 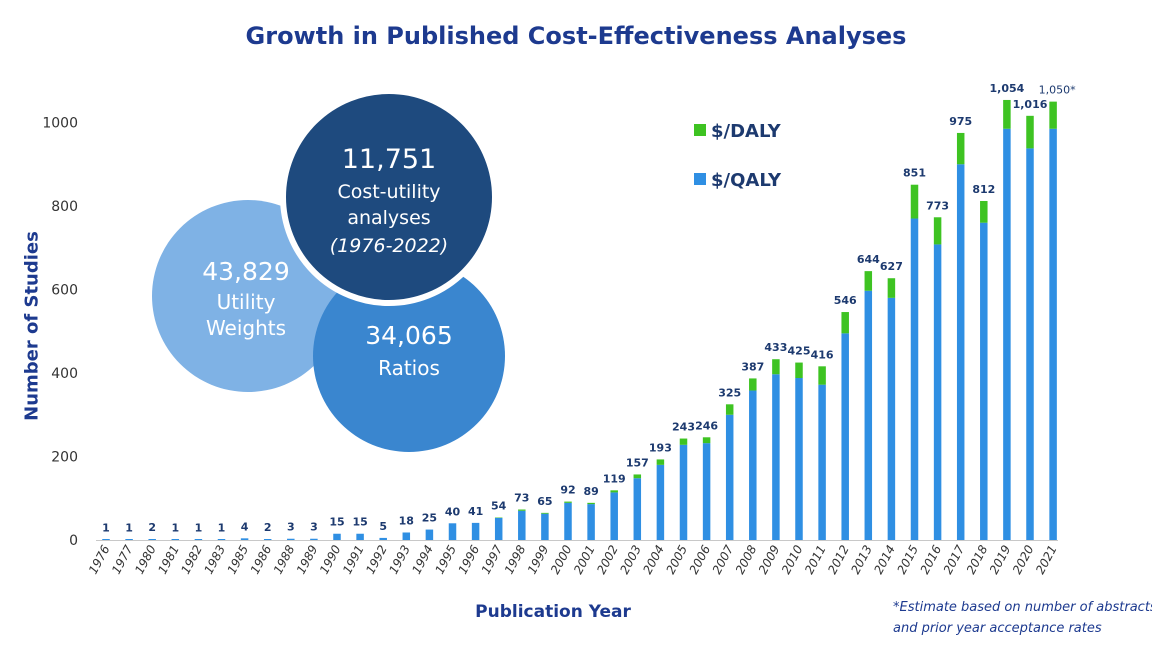 I want to click on x-tick-label-2004: 2004, so click(x=653, y=560).